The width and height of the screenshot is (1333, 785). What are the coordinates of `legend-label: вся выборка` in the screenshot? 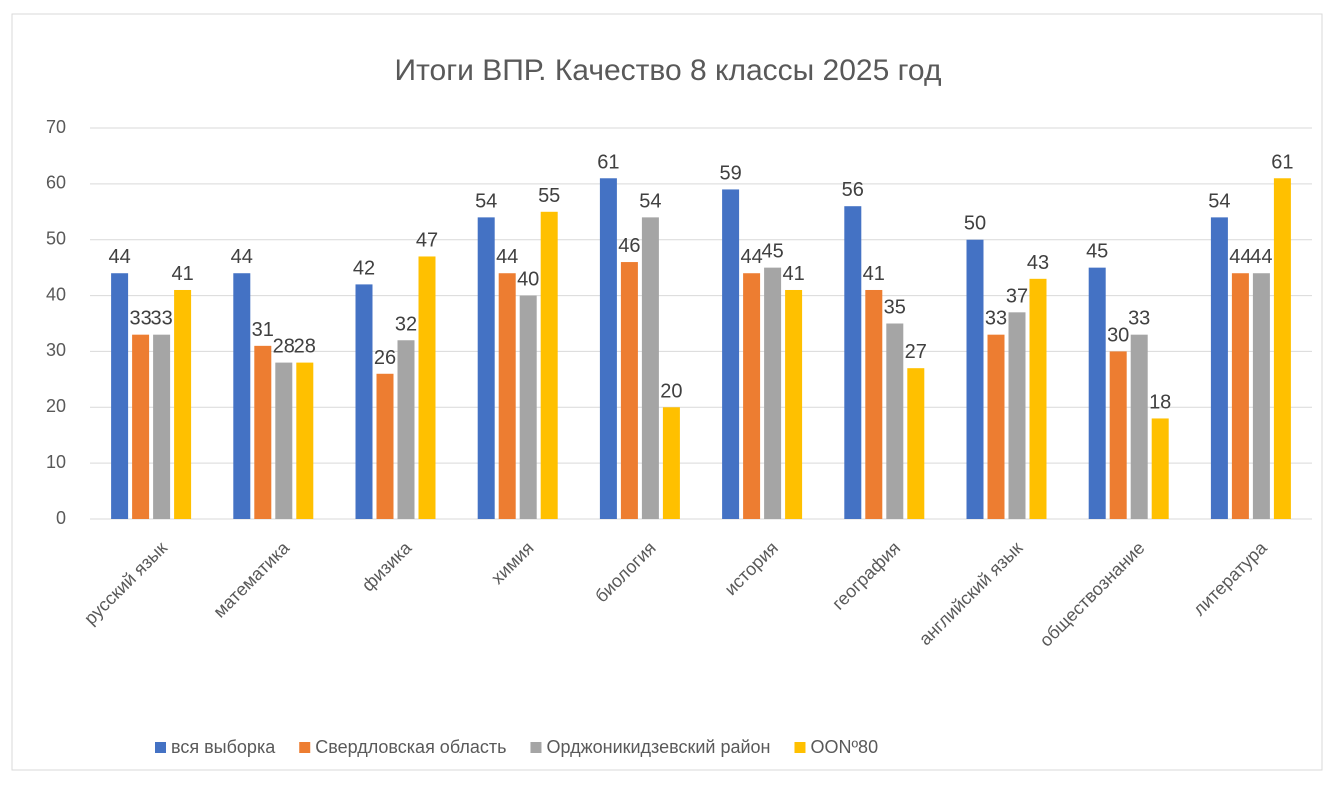 It's located at (223, 747).